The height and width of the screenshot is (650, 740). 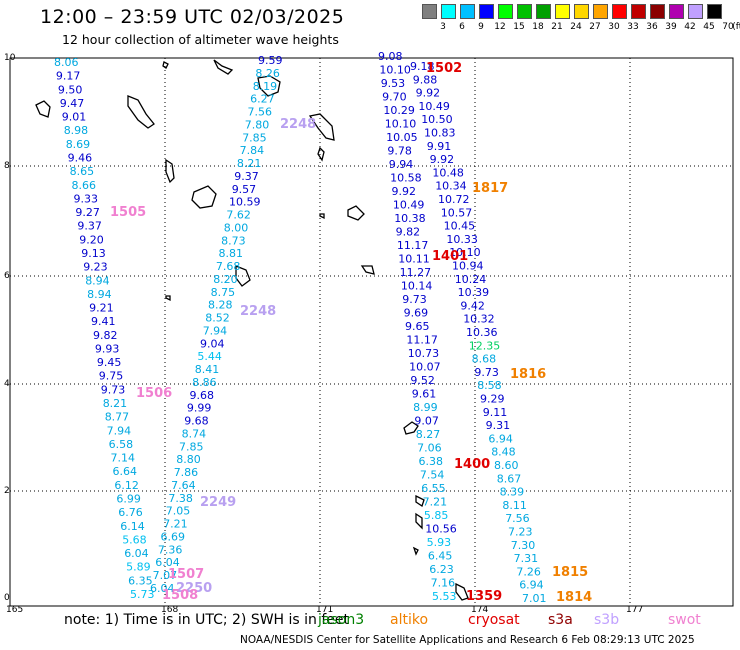 I want to click on legend-label: 6, so click(x=462, y=27).